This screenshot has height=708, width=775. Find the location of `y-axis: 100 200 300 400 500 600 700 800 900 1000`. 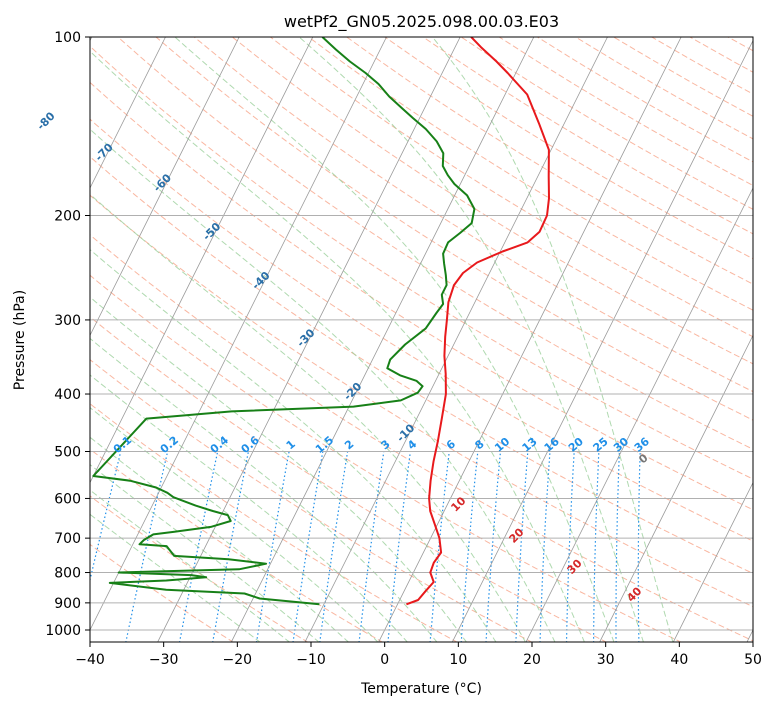

y-axis: 100 200 300 400 500 600 700 800 900 1000 is located at coordinates (67, 334).